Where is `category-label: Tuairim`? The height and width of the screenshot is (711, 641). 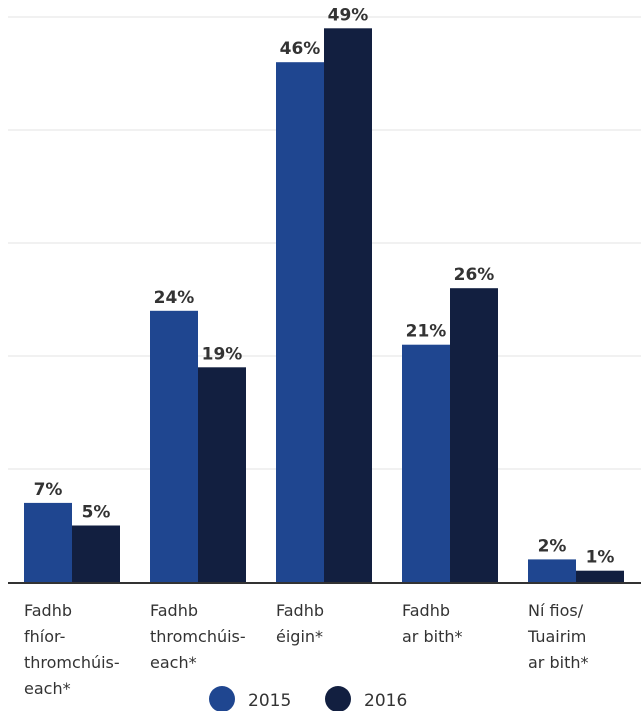 category-label: Tuairim is located at coordinates (556, 636).